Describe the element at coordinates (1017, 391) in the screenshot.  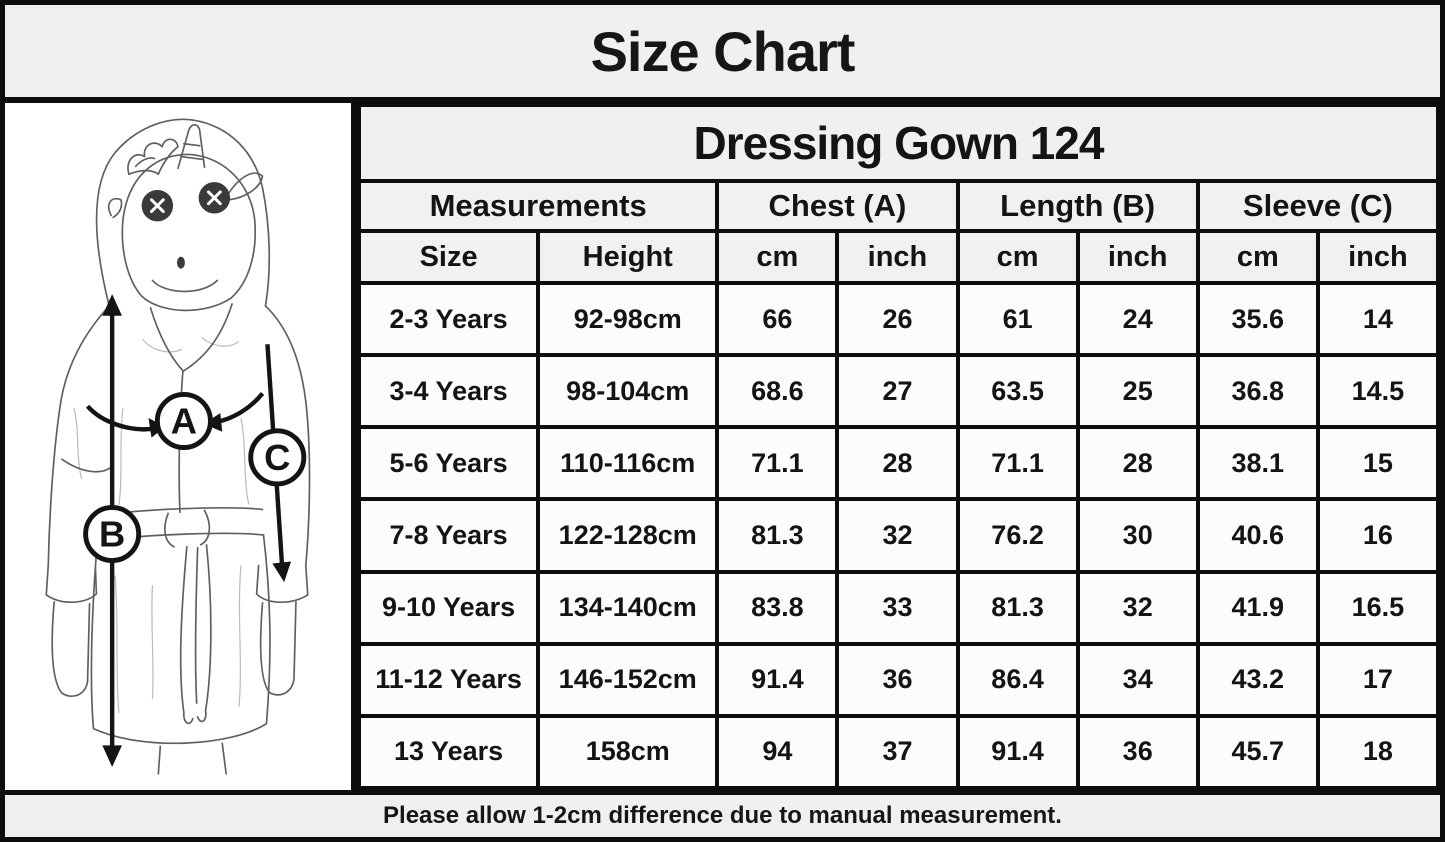
I see `value-cell: 63.5` at that location.